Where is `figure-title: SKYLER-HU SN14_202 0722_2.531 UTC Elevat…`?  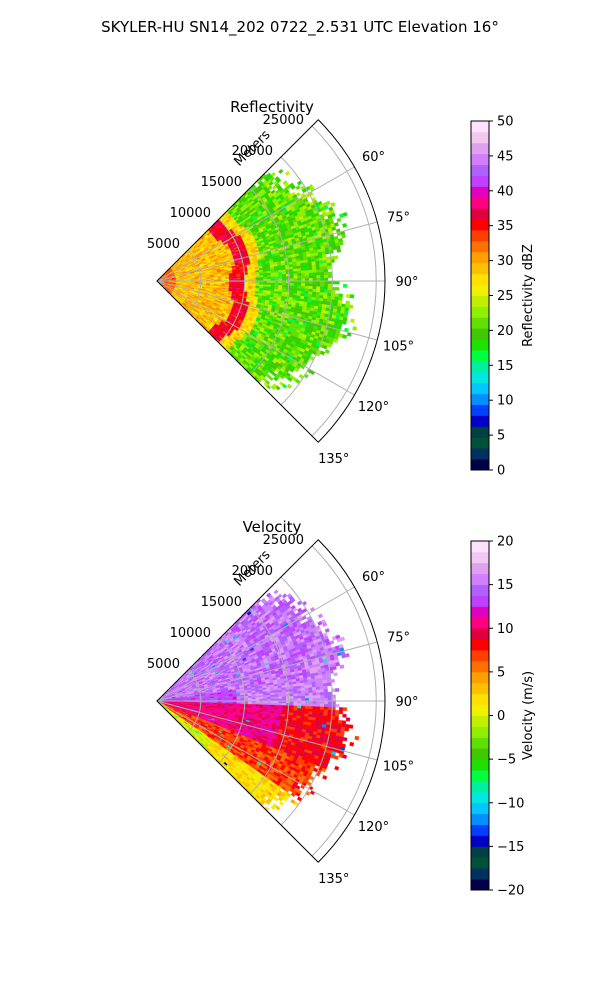 figure-title: SKYLER-HU SN14_202 0722_2.531 UTC Elevat… is located at coordinates (300, 27).